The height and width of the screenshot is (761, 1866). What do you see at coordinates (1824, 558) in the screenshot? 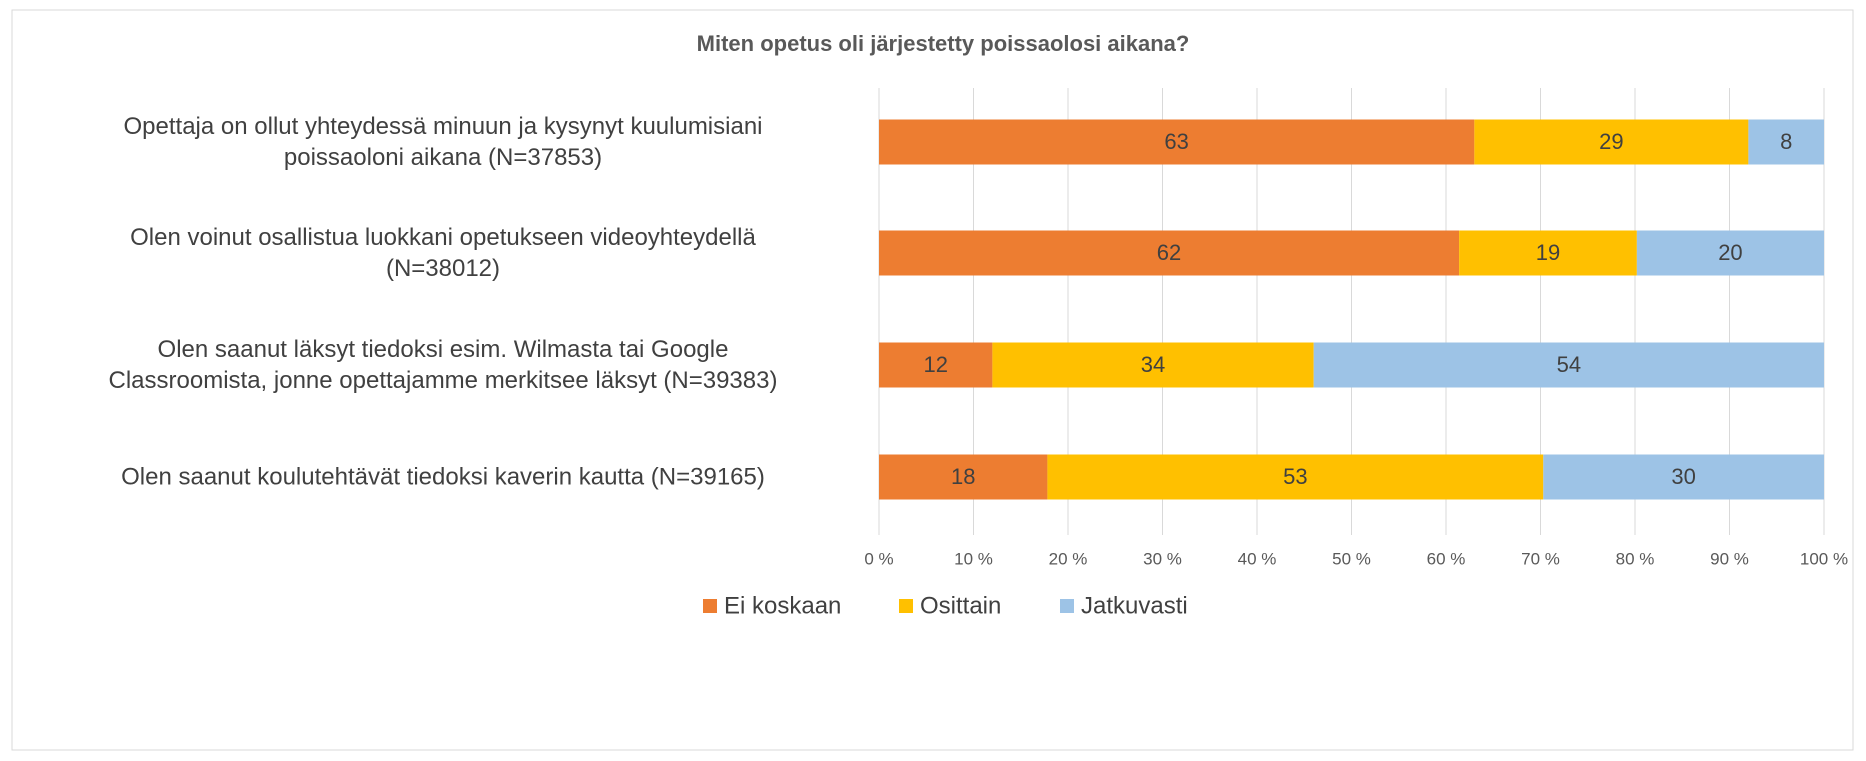
I see `x-tick-label: 100 %` at bounding box center [1824, 558].